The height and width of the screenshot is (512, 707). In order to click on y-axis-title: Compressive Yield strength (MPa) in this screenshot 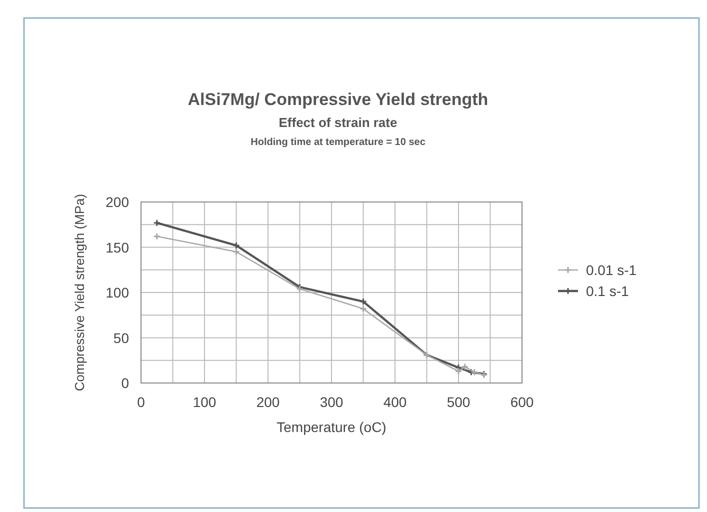, I will do `click(79, 293)`.